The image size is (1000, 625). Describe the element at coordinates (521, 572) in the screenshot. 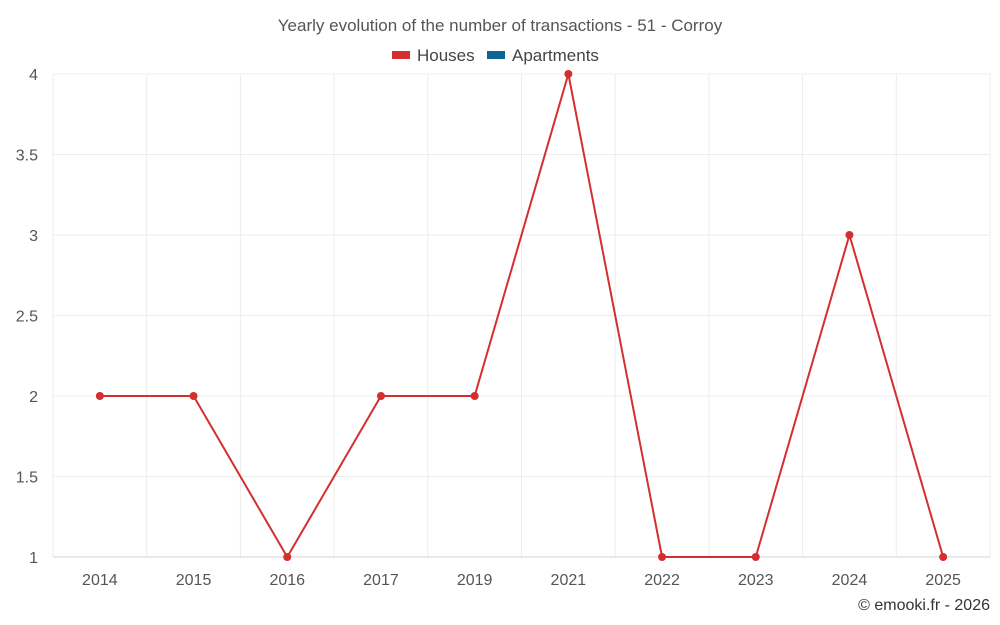

I see `x-axis: 2014 2015 2016 2017 2019 2021 2022 2023 2024 2025` at that location.